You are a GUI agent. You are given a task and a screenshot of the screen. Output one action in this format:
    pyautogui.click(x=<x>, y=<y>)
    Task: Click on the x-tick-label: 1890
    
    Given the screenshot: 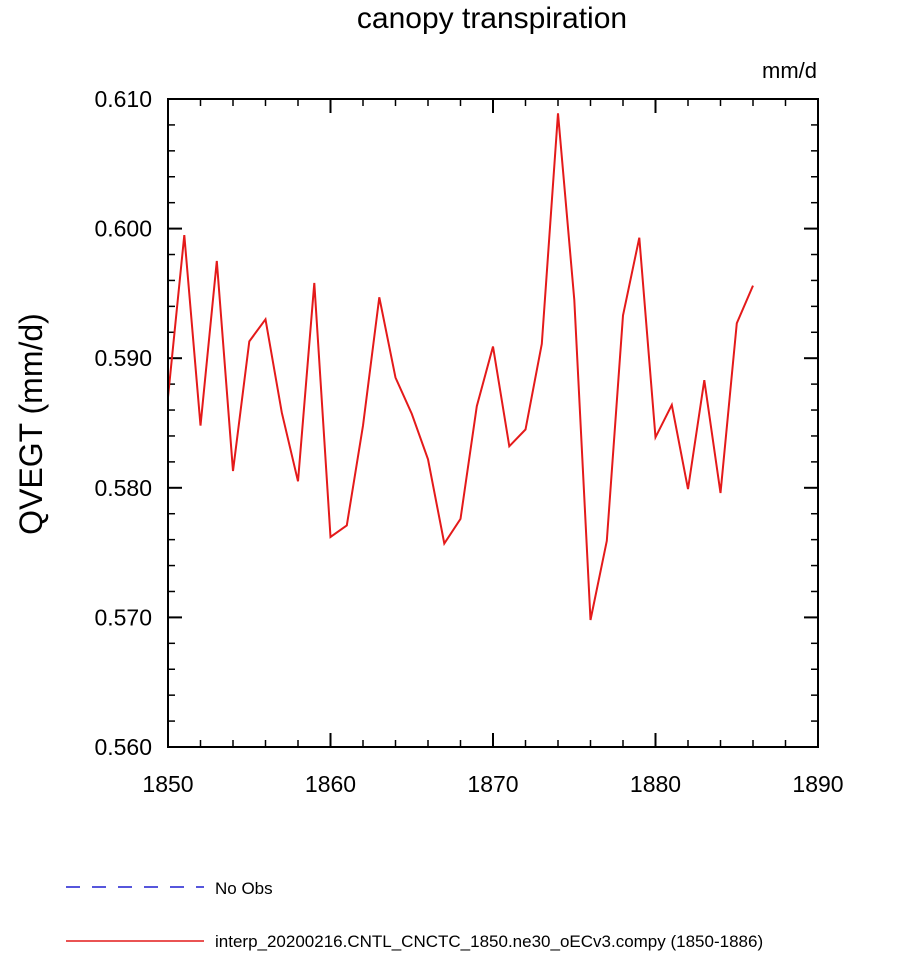 What is the action you would take?
    pyautogui.click(x=817, y=784)
    